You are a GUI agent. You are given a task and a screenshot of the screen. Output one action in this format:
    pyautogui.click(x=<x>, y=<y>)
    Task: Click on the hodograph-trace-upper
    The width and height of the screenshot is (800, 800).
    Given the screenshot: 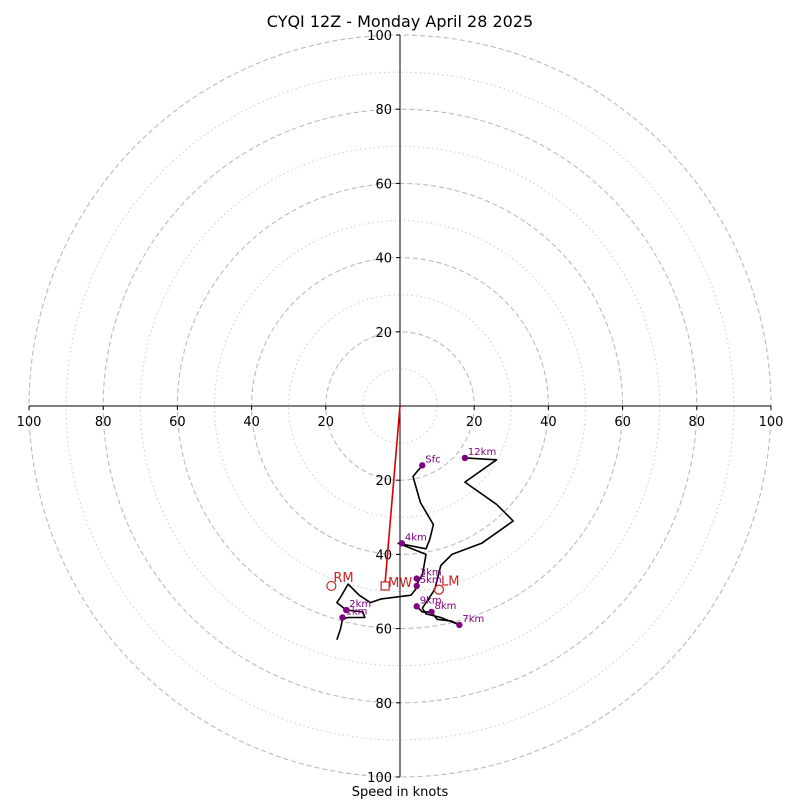 What is the action you would take?
    pyautogui.click(x=465, y=541)
    